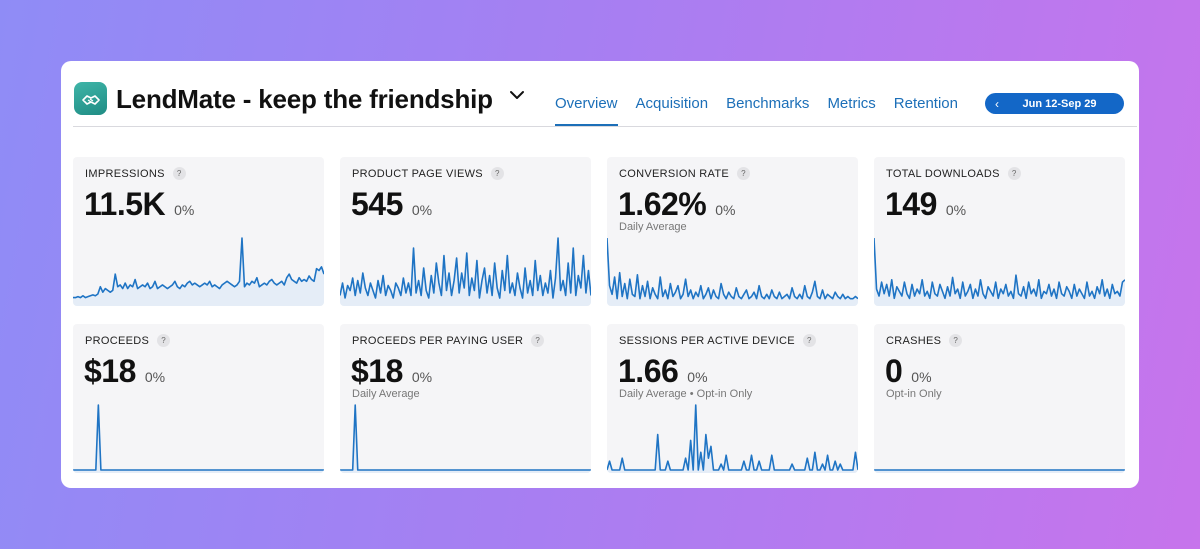  I want to click on metric-subtitle: Daily Average • Opt-in Only, so click(686, 394).